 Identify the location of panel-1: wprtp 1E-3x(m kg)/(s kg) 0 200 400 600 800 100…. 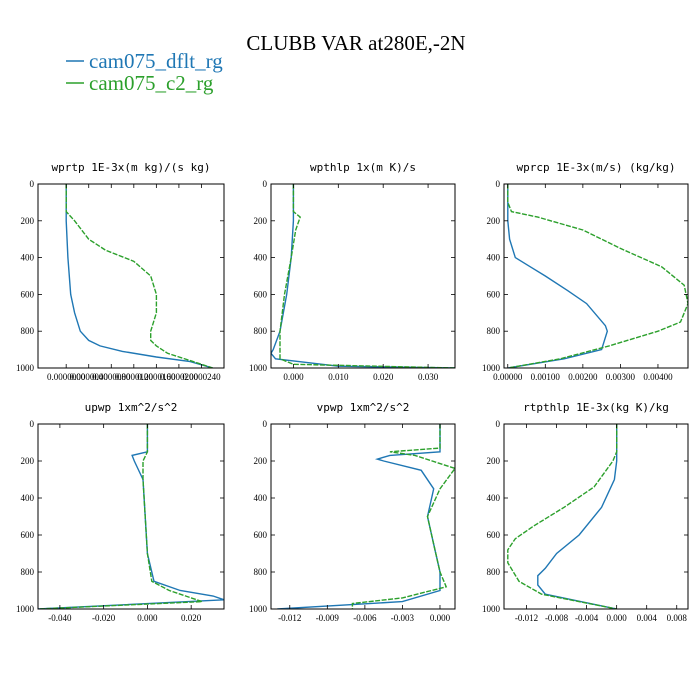
(120, 271).